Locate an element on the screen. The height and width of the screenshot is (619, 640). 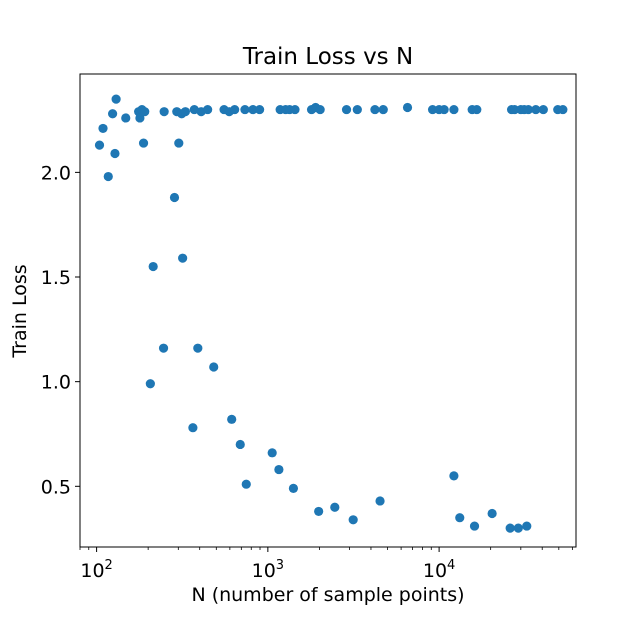
y-tick-label: 2.0 is located at coordinates (56, 173).